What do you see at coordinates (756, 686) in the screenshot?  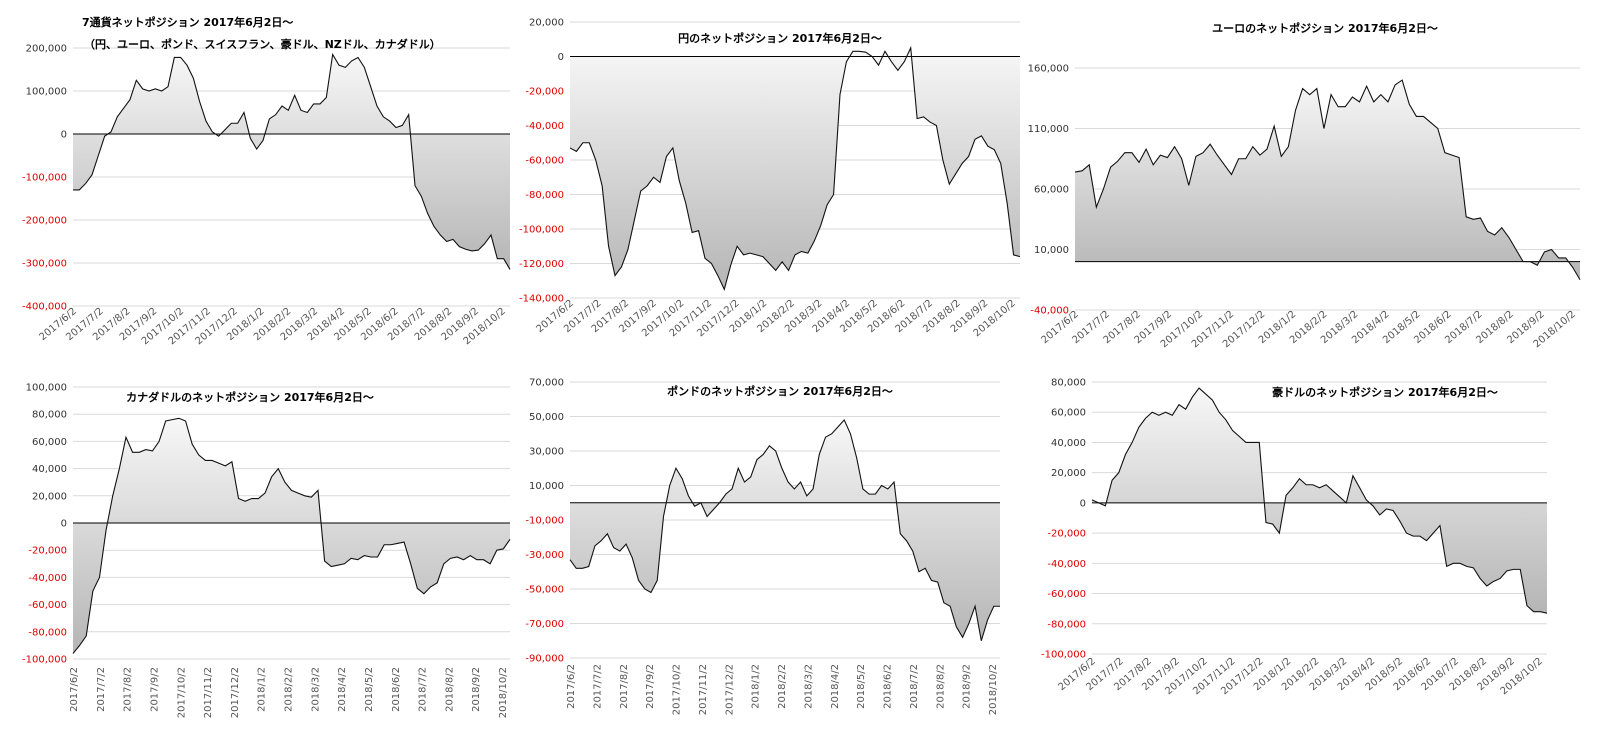 I see `x-tick-label-gbp-7: 2018/1/2` at bounding box center [756, 686].